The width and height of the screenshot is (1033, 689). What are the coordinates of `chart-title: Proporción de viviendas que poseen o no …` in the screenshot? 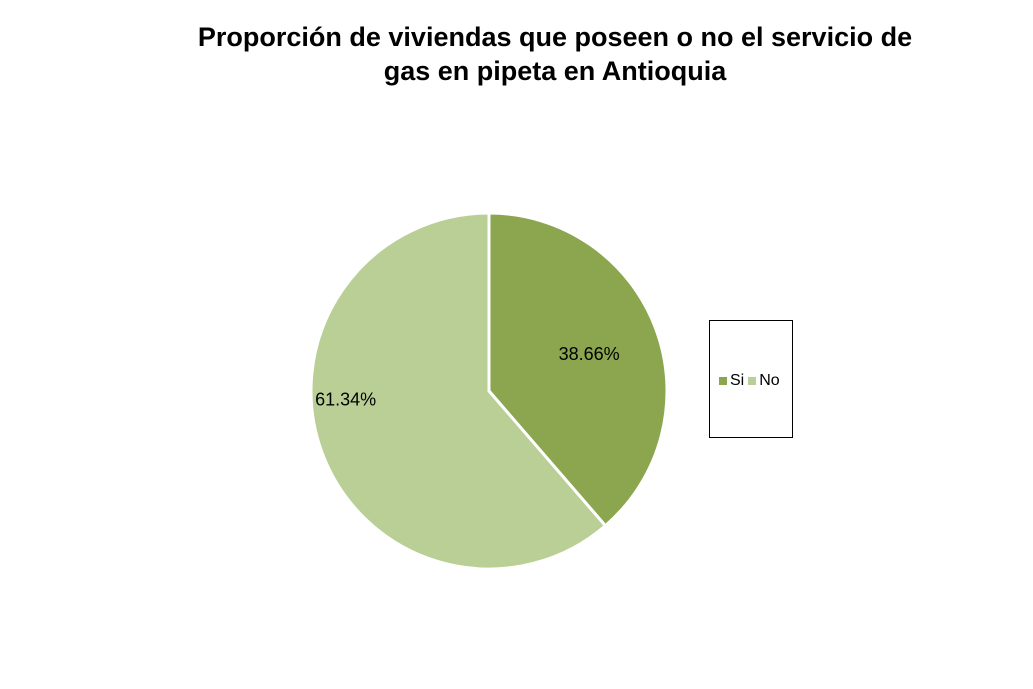 It's located at (555, 54).